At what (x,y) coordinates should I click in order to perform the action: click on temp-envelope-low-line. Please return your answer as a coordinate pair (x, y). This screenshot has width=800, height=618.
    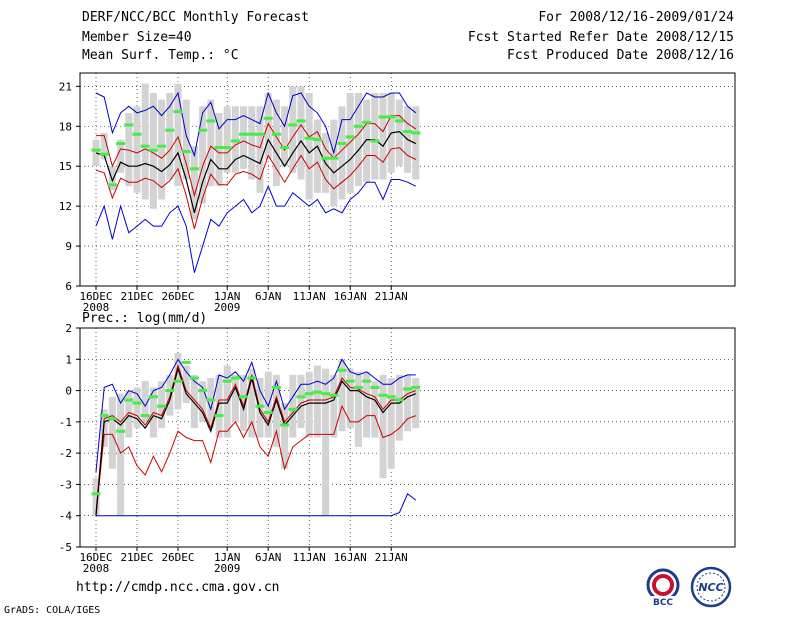
    Looking at the image, I should click on (256, 226).